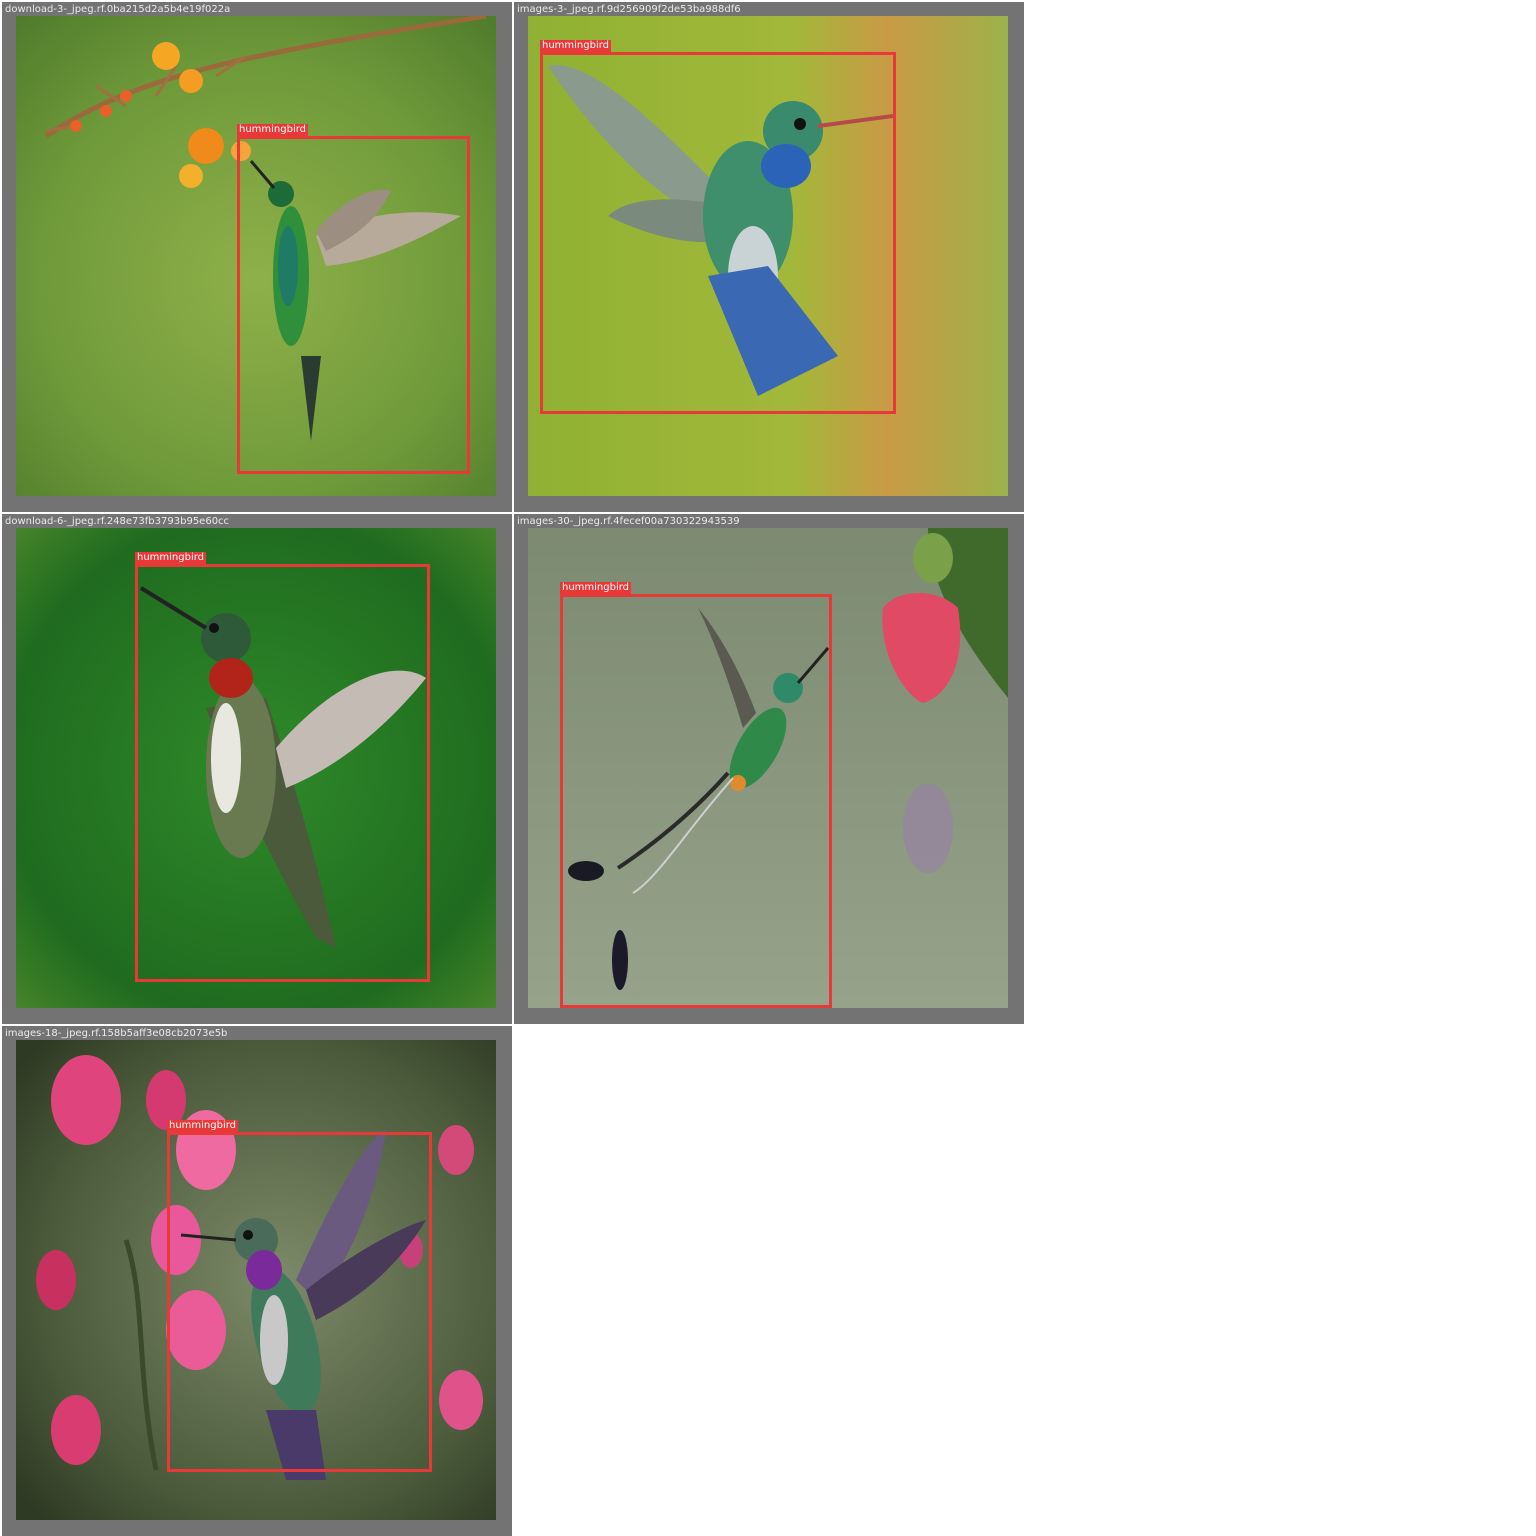 This screenshot has height=1536, width=1536. Describe the element at coordinates (117, 521) in the screenshot. I see `image-filename: download-6-_jpeg.rf.248e73fb3793b95e60cc` at that location.